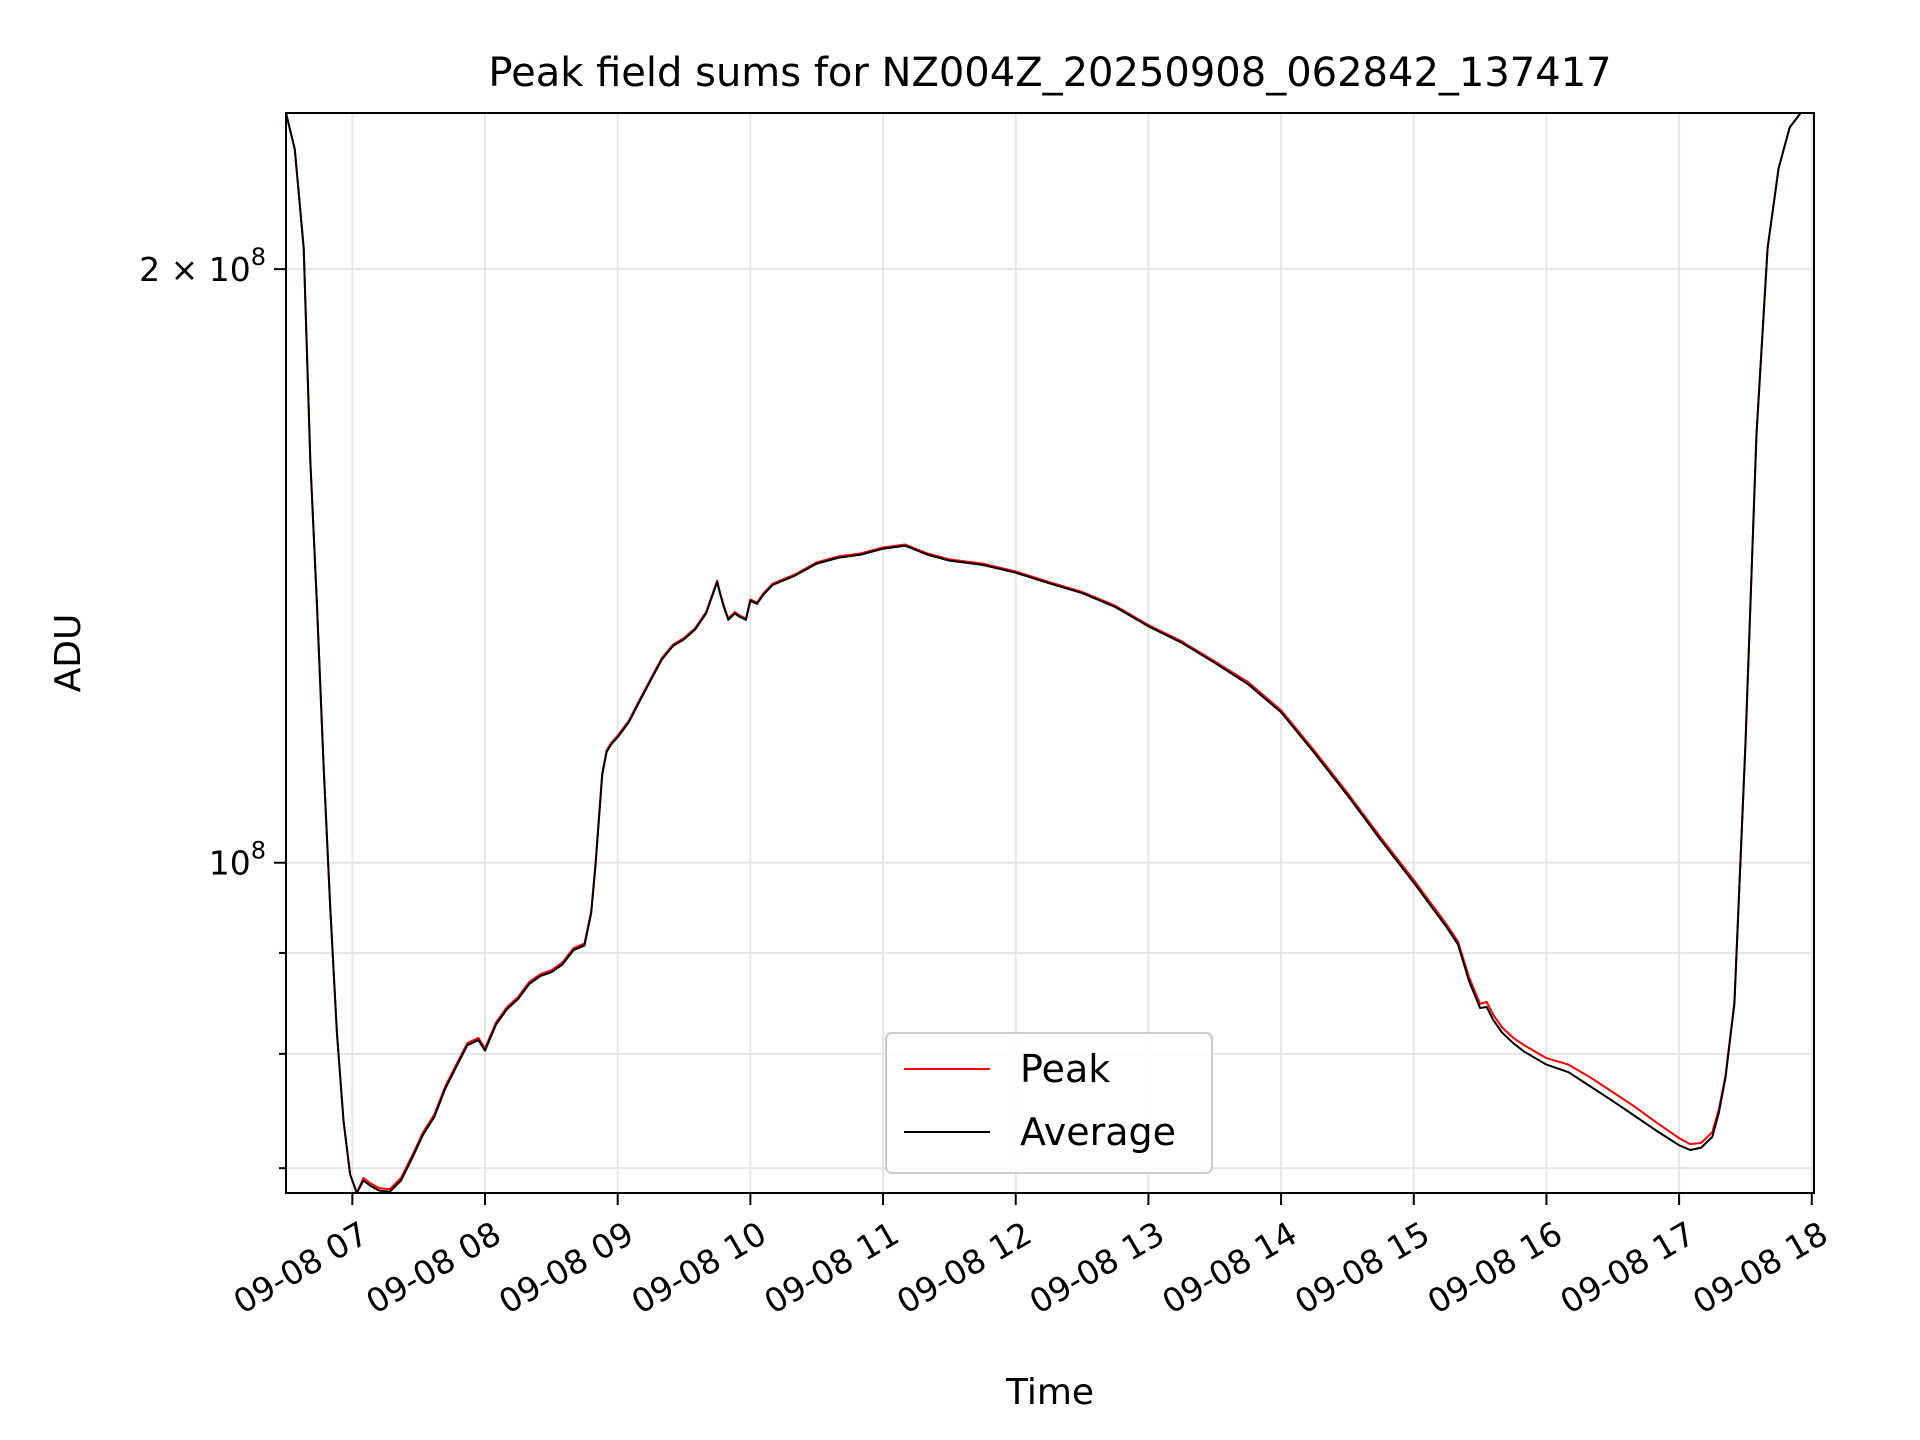  What do you see at coordinates (1065, 1069) in the screenshot?
I see `legend-label-peak: Peak` at bounding box center [1065, 1069].